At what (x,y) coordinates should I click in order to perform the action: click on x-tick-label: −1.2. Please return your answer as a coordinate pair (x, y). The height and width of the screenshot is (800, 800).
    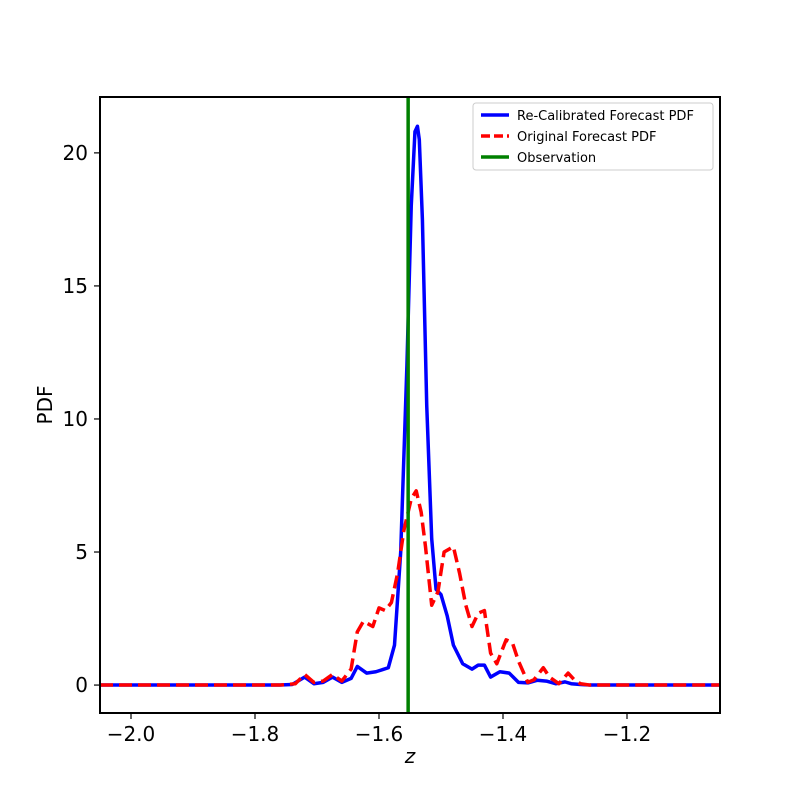
    Looking at the image, I should click on (627, 734).